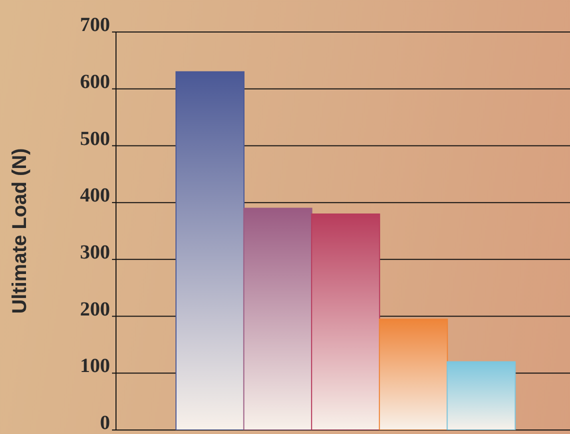 This screenshot has height=434, width=570. I want to click on y-tick-label: 0, so click(105, 423).